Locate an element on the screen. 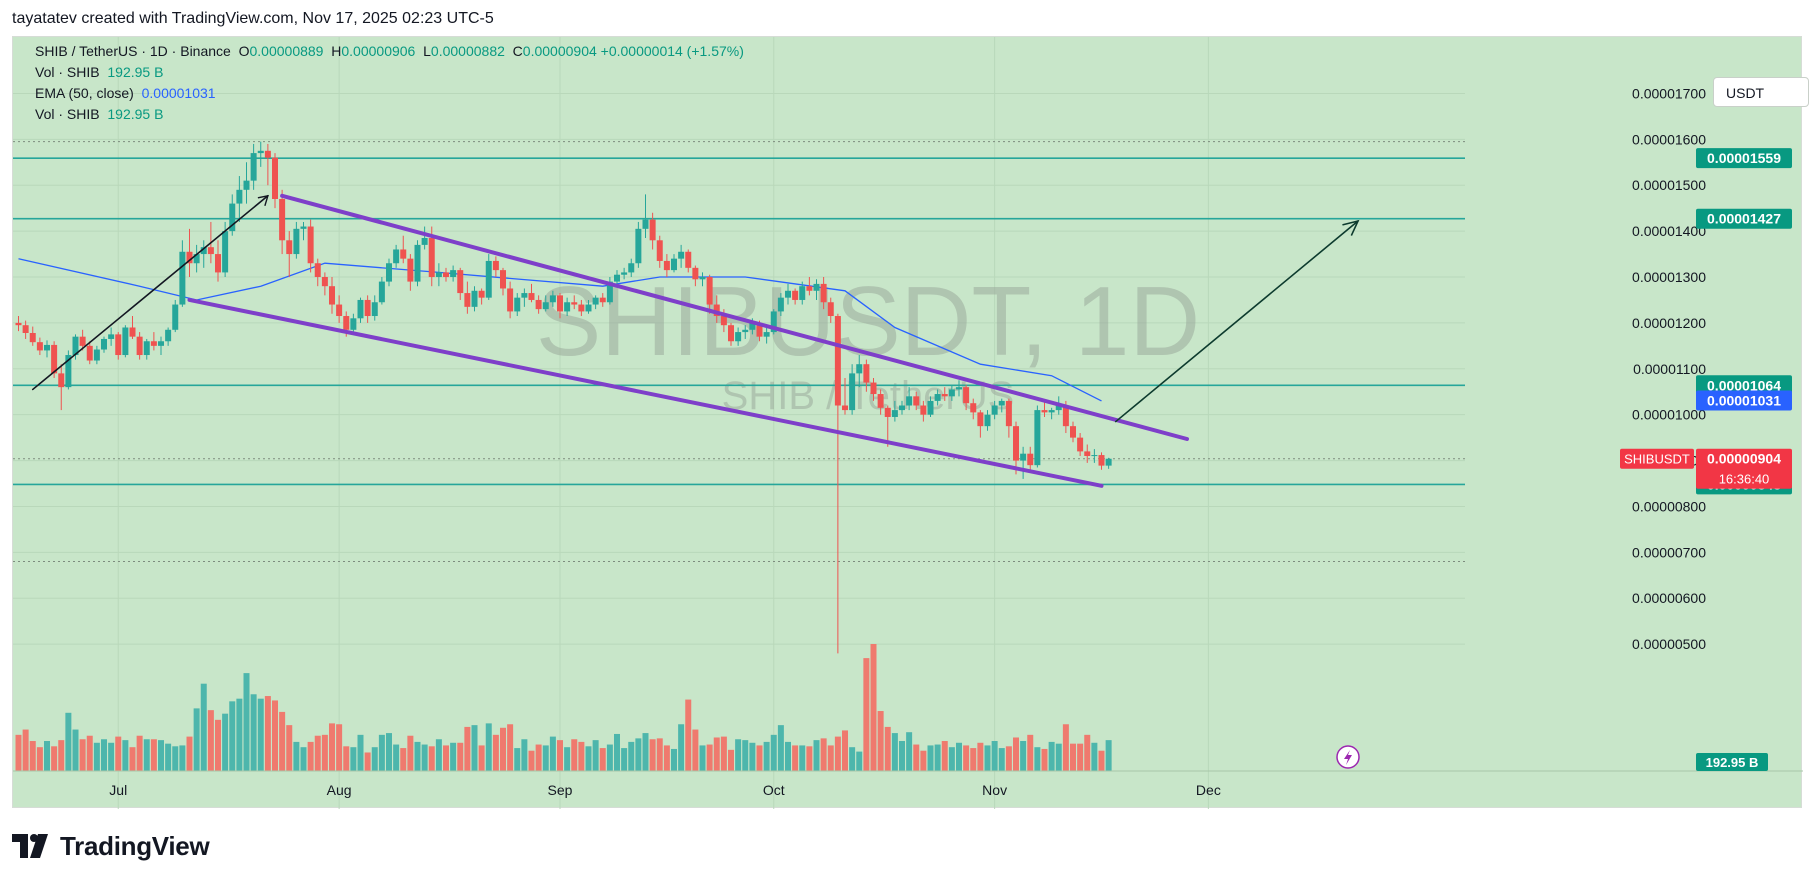 This screenshot has height=883, width=1814. legend-vol-row-1: Vol · SHIB 192.95 B is located at coordinates (99, 72).